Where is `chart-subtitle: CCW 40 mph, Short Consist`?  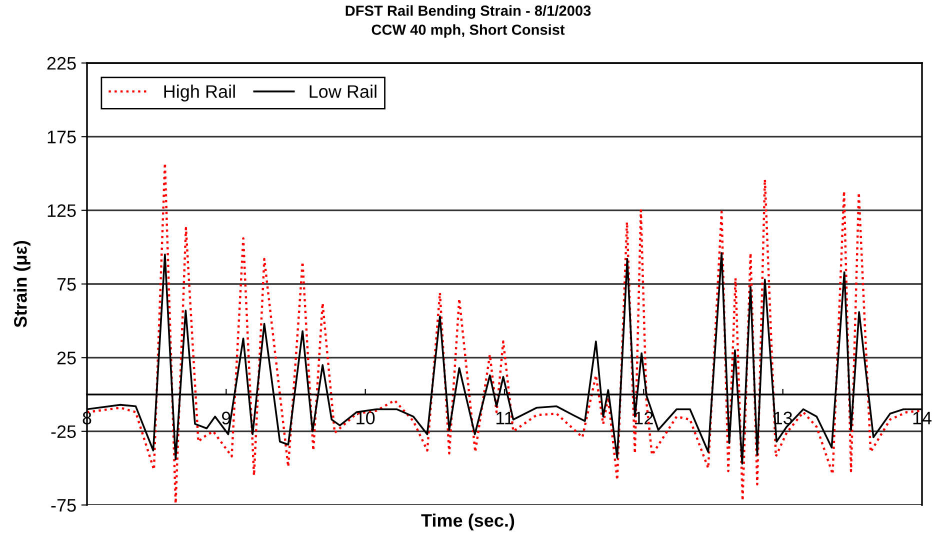
chart-subtitle: CCW 40 mph, Short Consist is located at coordinates (468, 31).